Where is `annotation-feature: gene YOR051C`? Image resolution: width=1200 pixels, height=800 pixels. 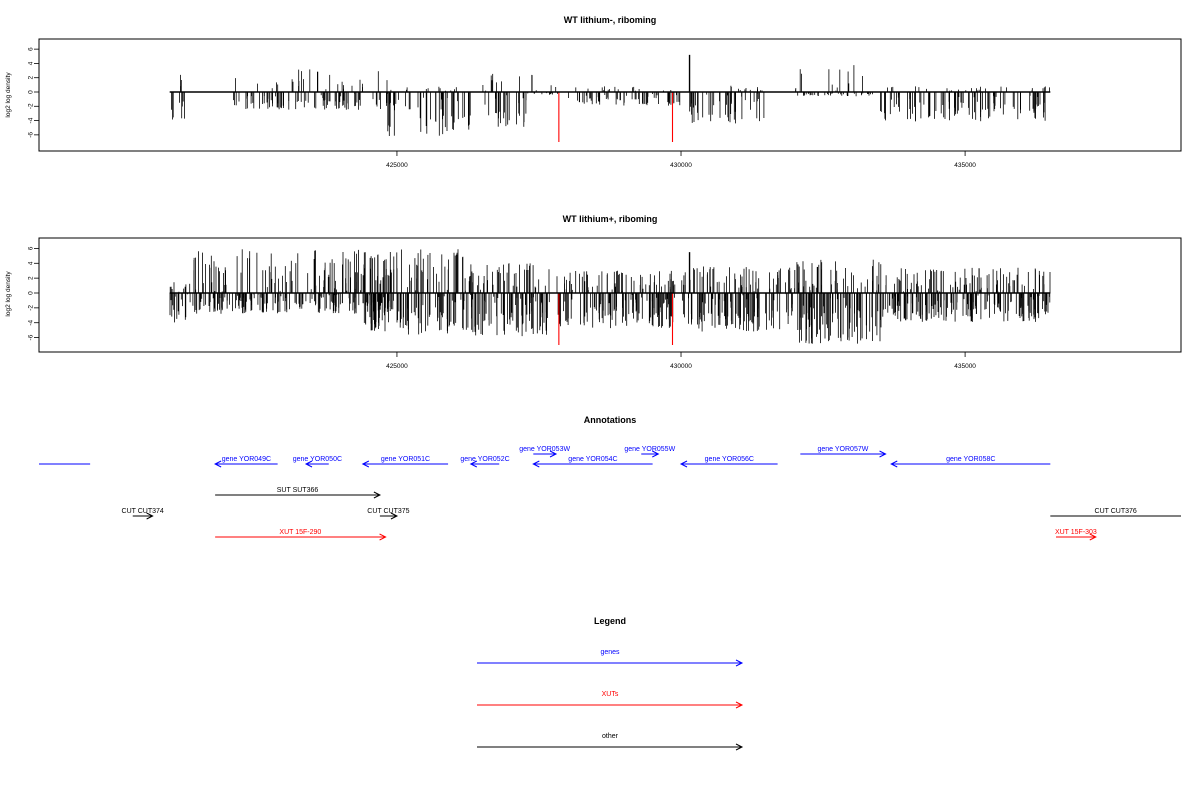 annotation-feature: gene YOR051C is located at coordinates (405, 462).